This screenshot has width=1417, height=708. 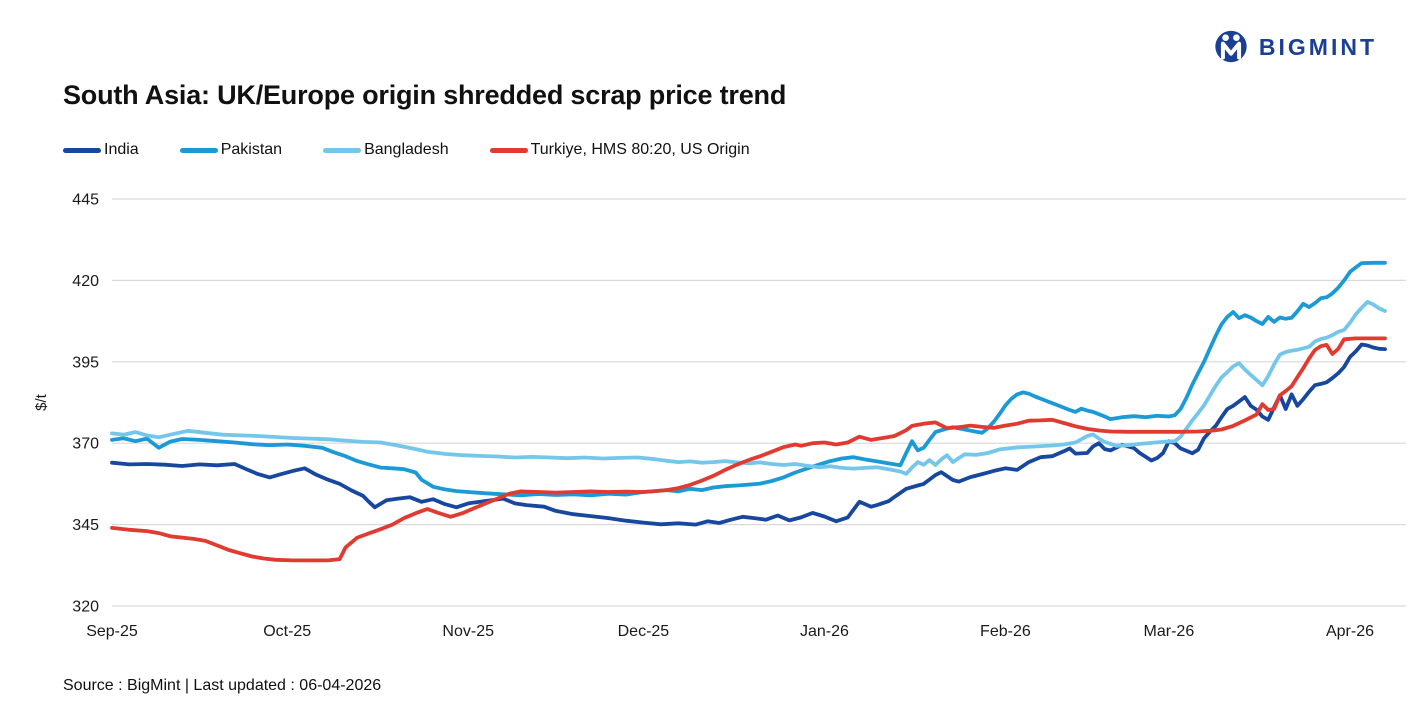 I want to click on brand-logo: BIGMINT, so click(x=1294, y=47).